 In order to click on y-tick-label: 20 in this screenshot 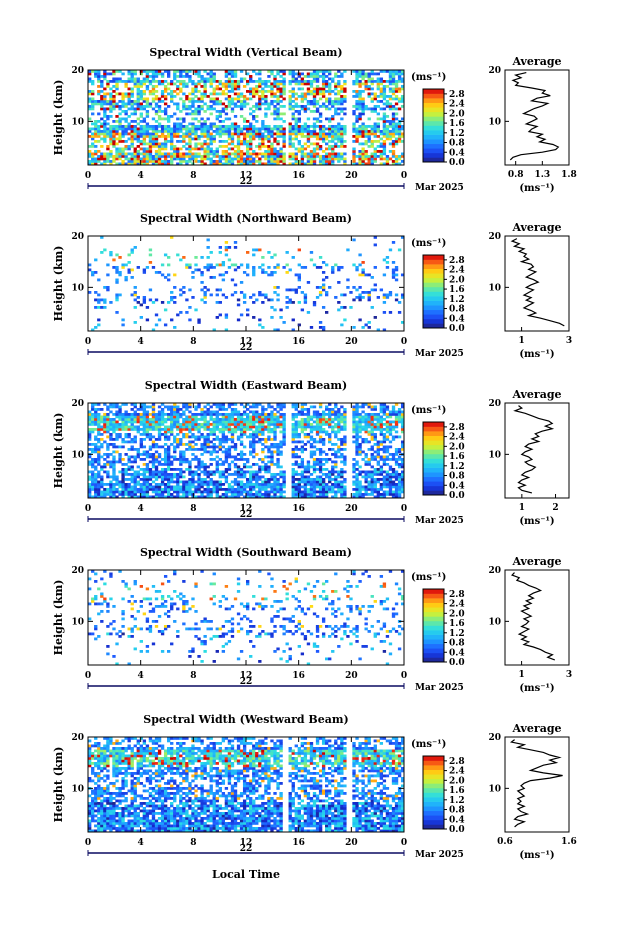, I will do `click(77, 71)`.